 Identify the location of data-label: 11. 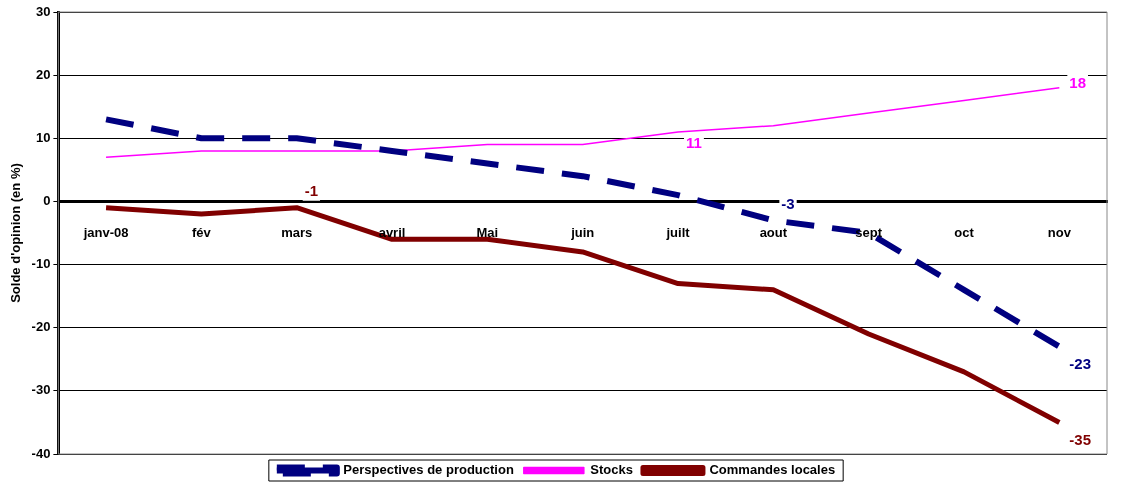
(694, 143).